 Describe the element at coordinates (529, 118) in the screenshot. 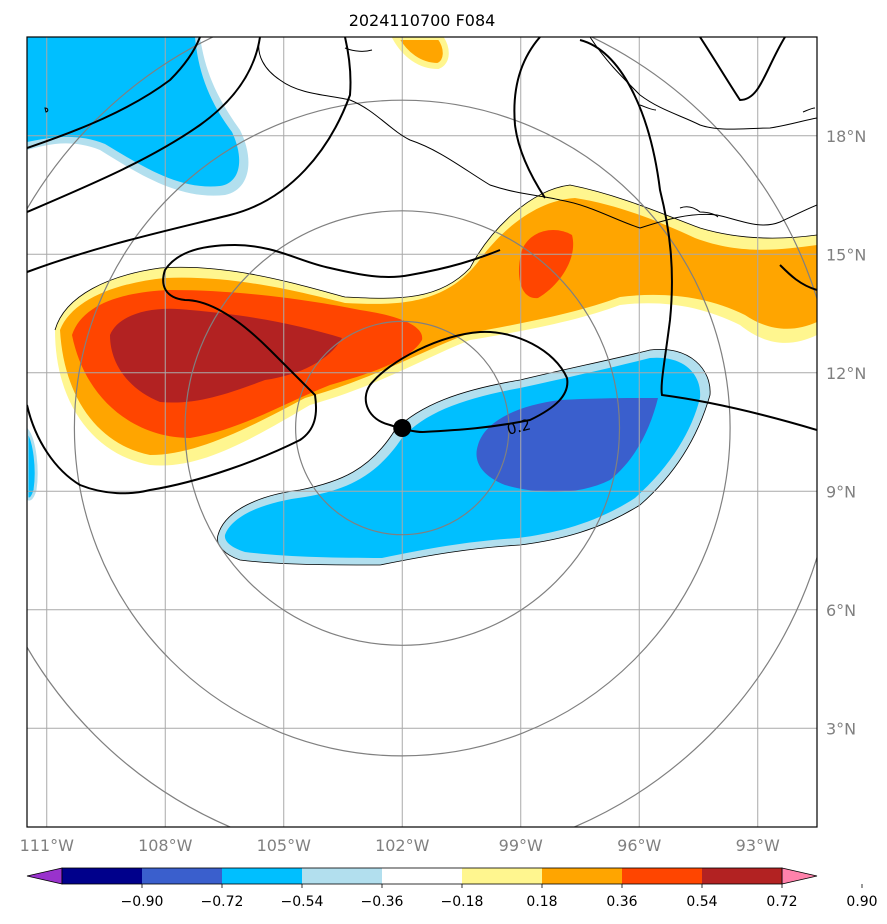

I see `contour-line-east` at that location.